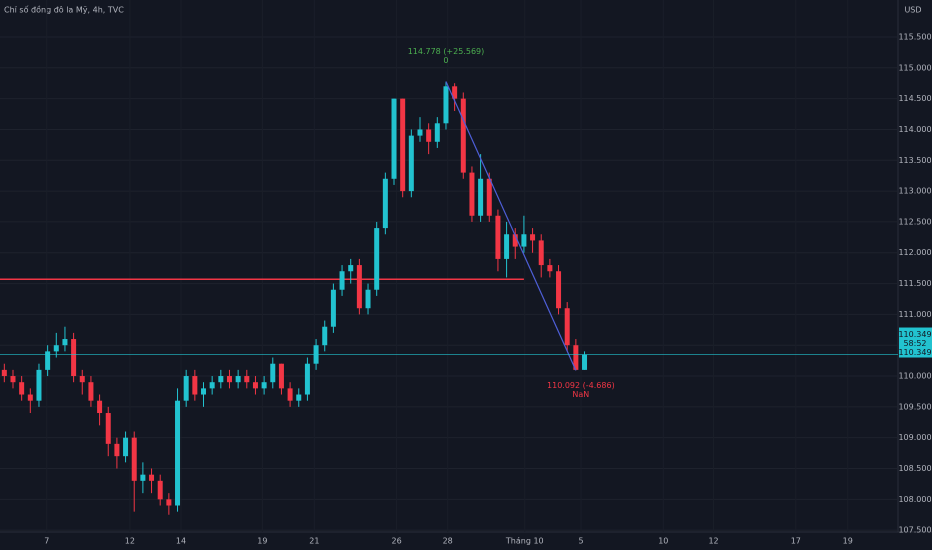 Image resolution: width=932 pixels, height=550 pixels. Describe the element at coordinates (914, 191) in the screenshot. I see `y-tick-label: 113.000` at that location.